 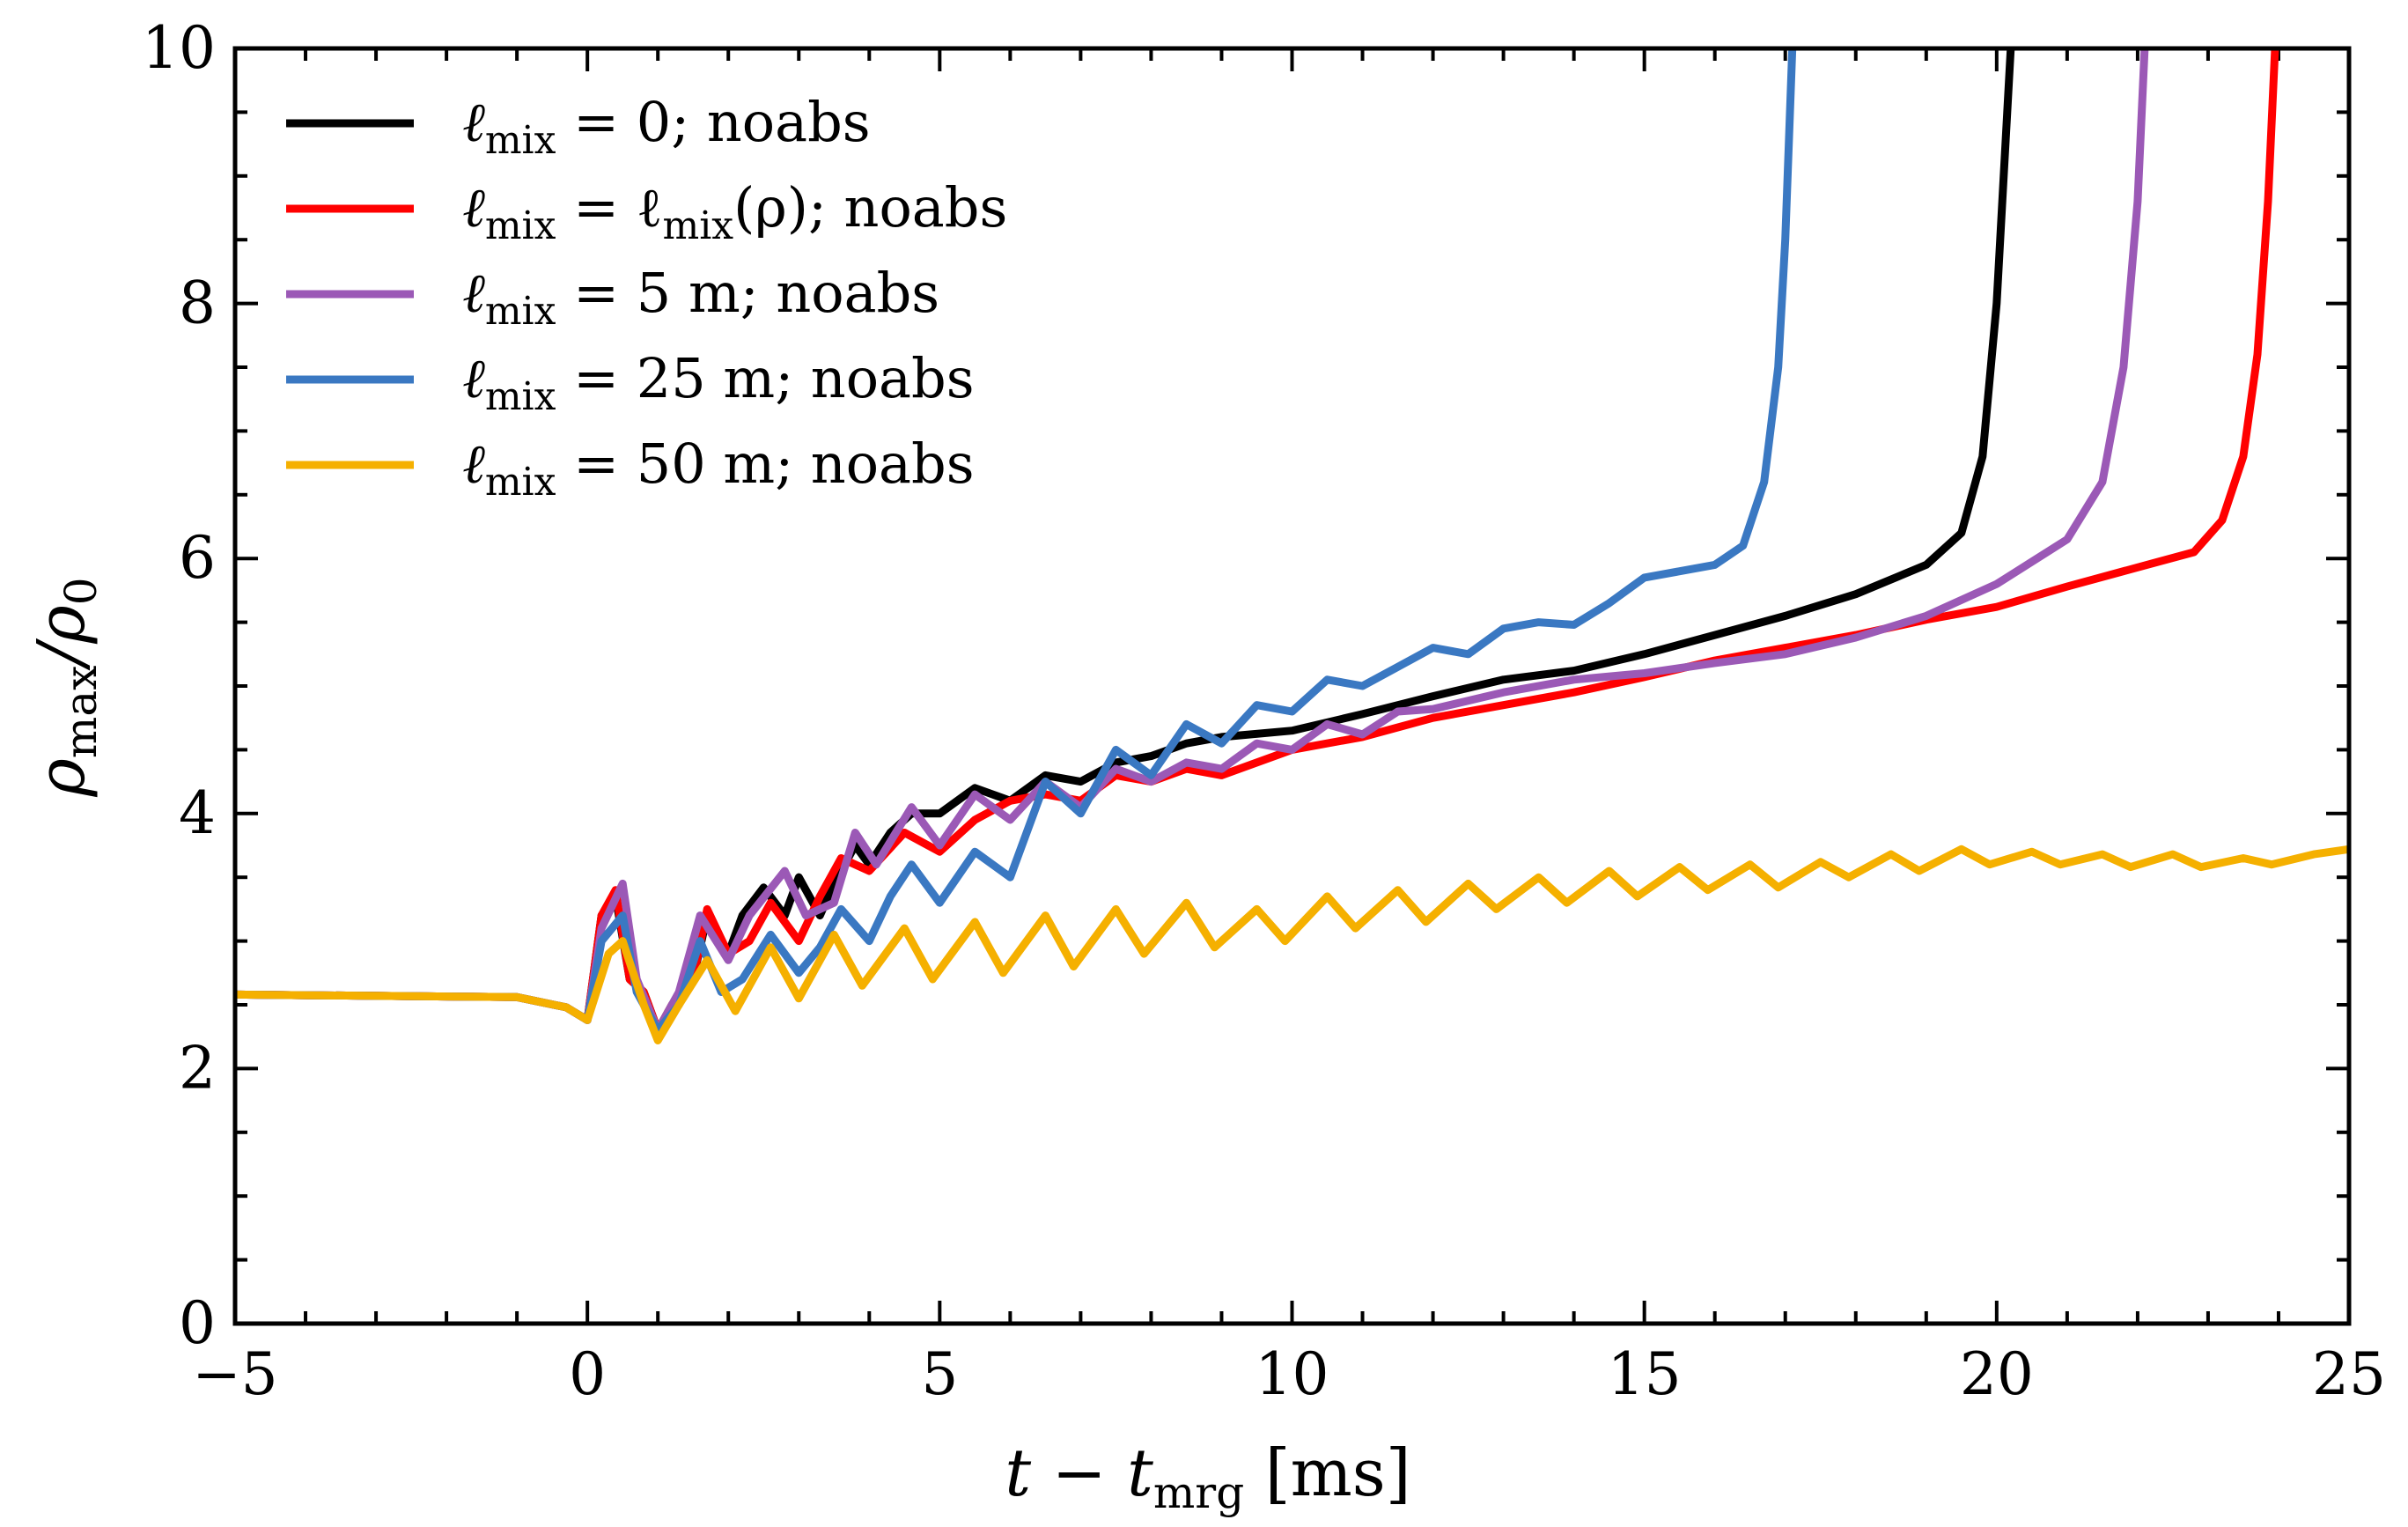 What do you see at coordinates (718, 382) in the screenshot?
I see `legend-label-4: ℓmix = 25 m; noabs` at bounding box center [718, 382].